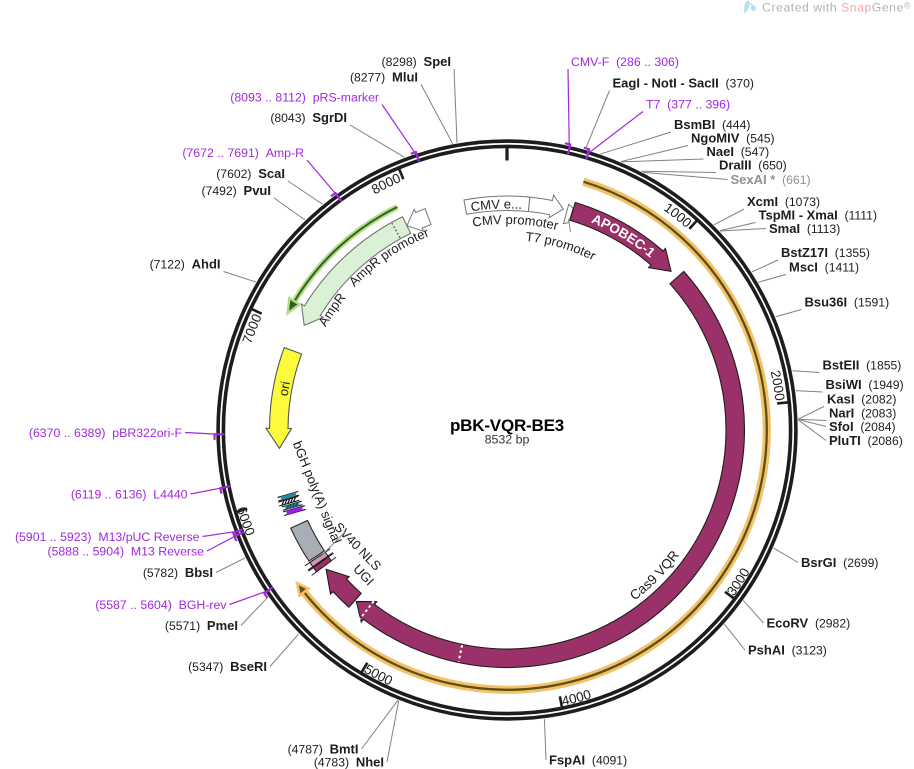 The width and height of the screenshot is (914, 769). I want to click on svg-text: pBK-VQR-BE3, so click(507, 425).